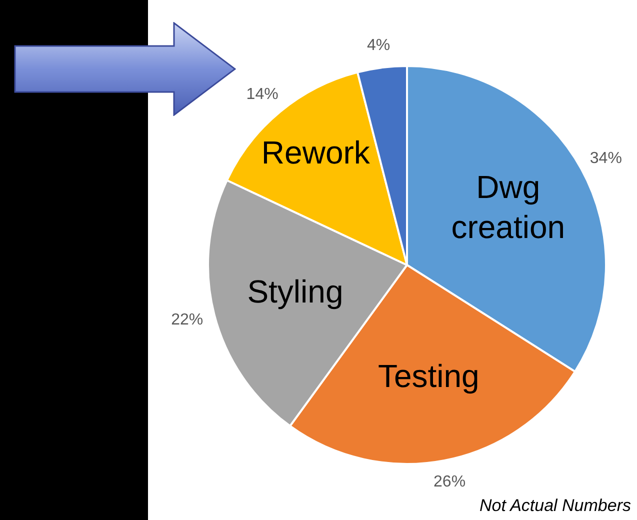 The width and height of the screenshot is (637, 520). What do you see at coordinates (262, 95) in the screenshot?
I see `data-label: 14%` at bounding box center [262, 95].